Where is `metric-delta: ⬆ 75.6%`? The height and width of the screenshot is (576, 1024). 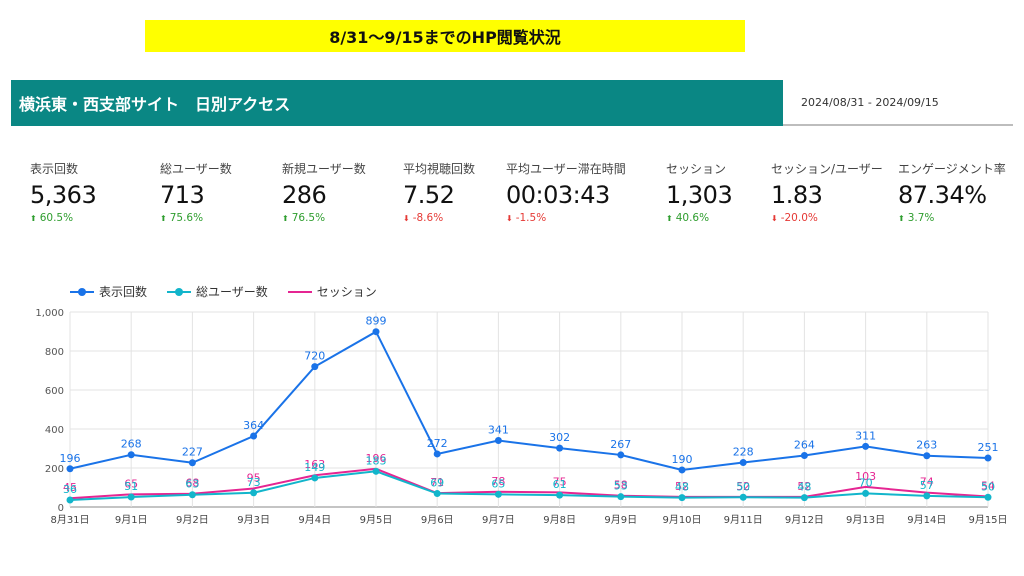
metric-delta: ⬆ 75.6% is located at coordinates (196, 218).